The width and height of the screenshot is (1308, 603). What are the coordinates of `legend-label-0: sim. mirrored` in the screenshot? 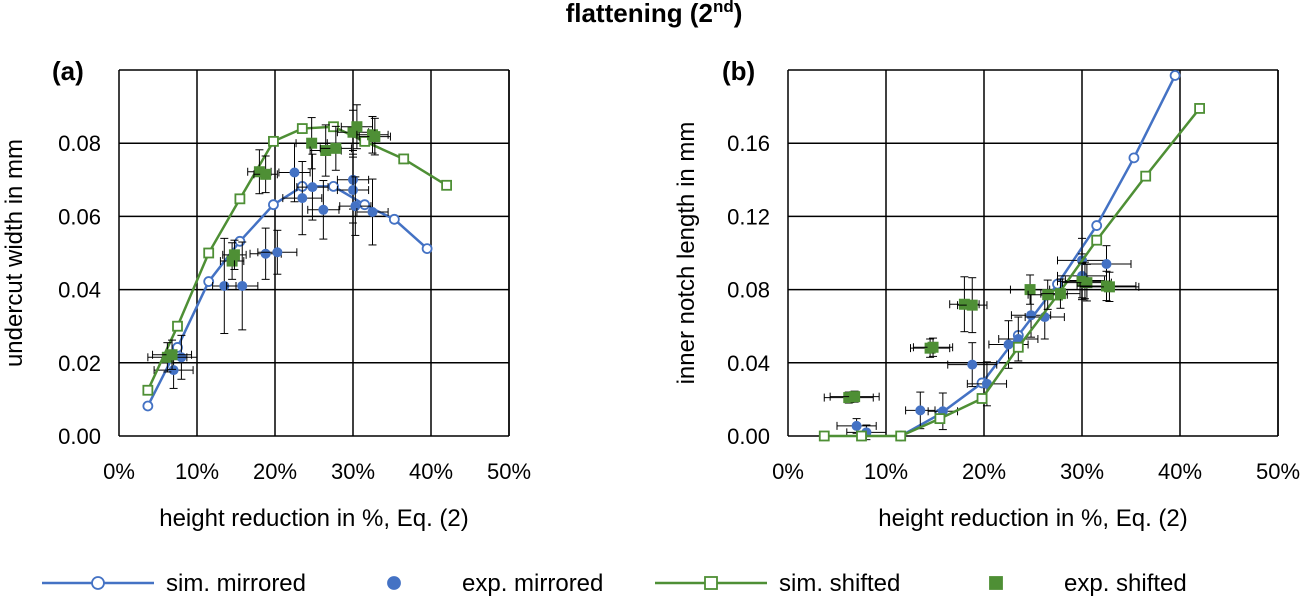 It's located at (236, 583).